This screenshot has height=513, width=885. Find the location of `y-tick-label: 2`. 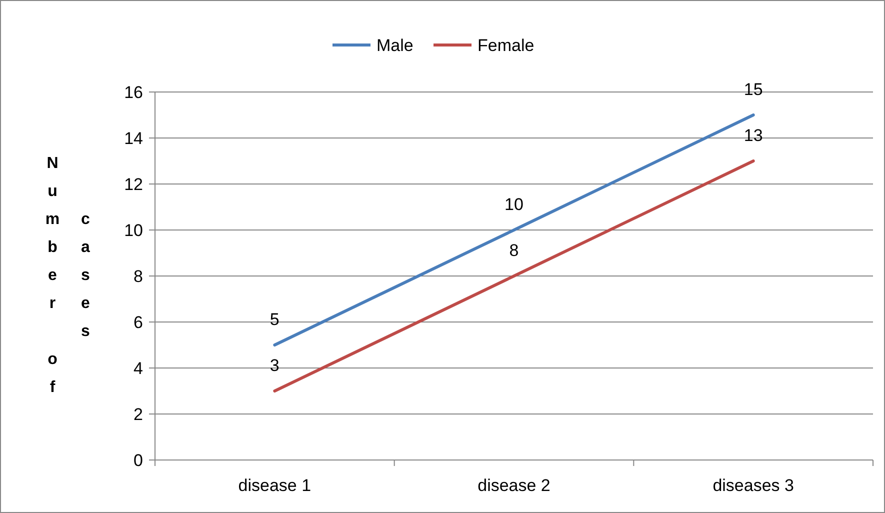

y-tick-label: 2 is located at coordinates (138, 414).